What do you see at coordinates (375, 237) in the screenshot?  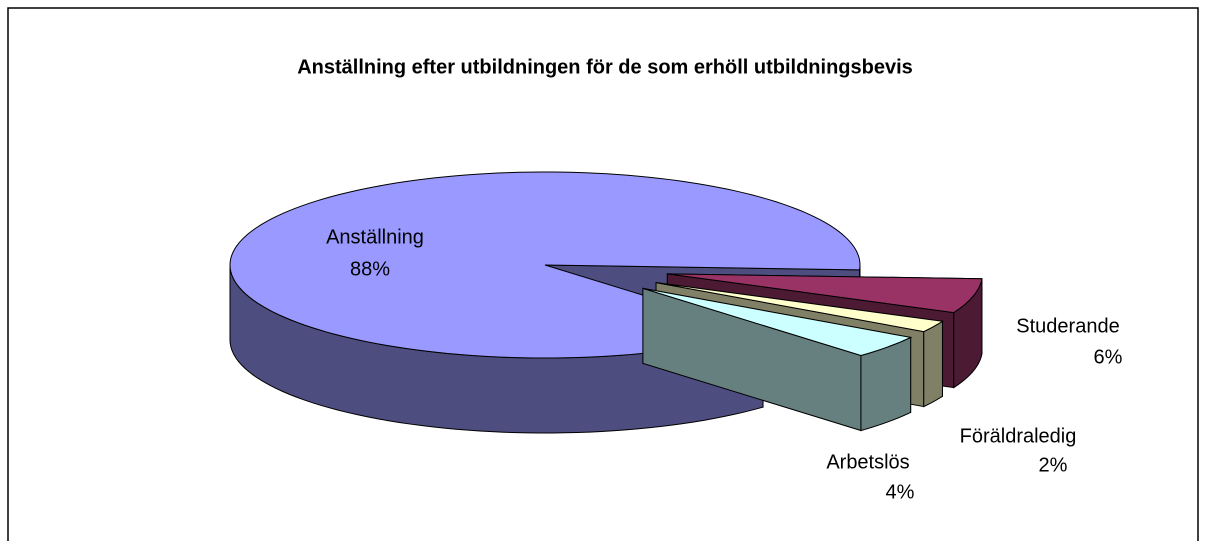 I see `slice-label: Anställning` at bounding box center [375, 237].